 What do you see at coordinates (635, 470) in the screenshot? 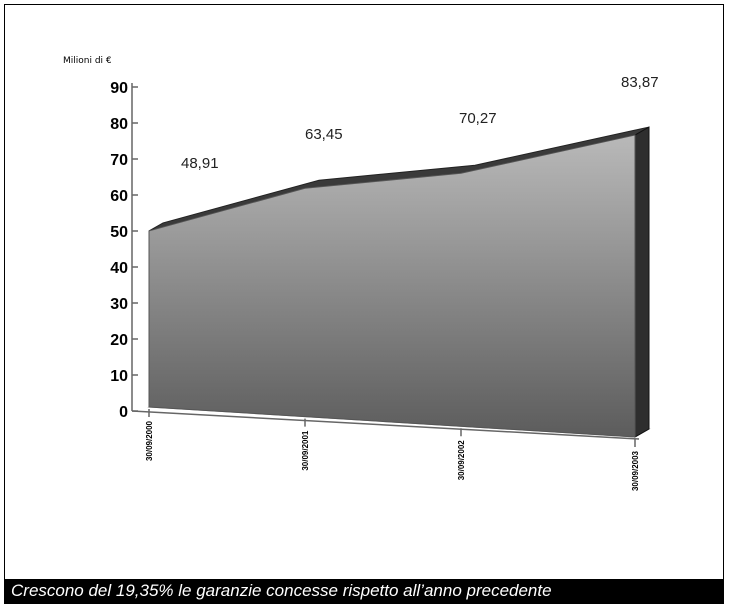
I see `x-tick-label: 30/09/2003` at bounding box center [635, 470].